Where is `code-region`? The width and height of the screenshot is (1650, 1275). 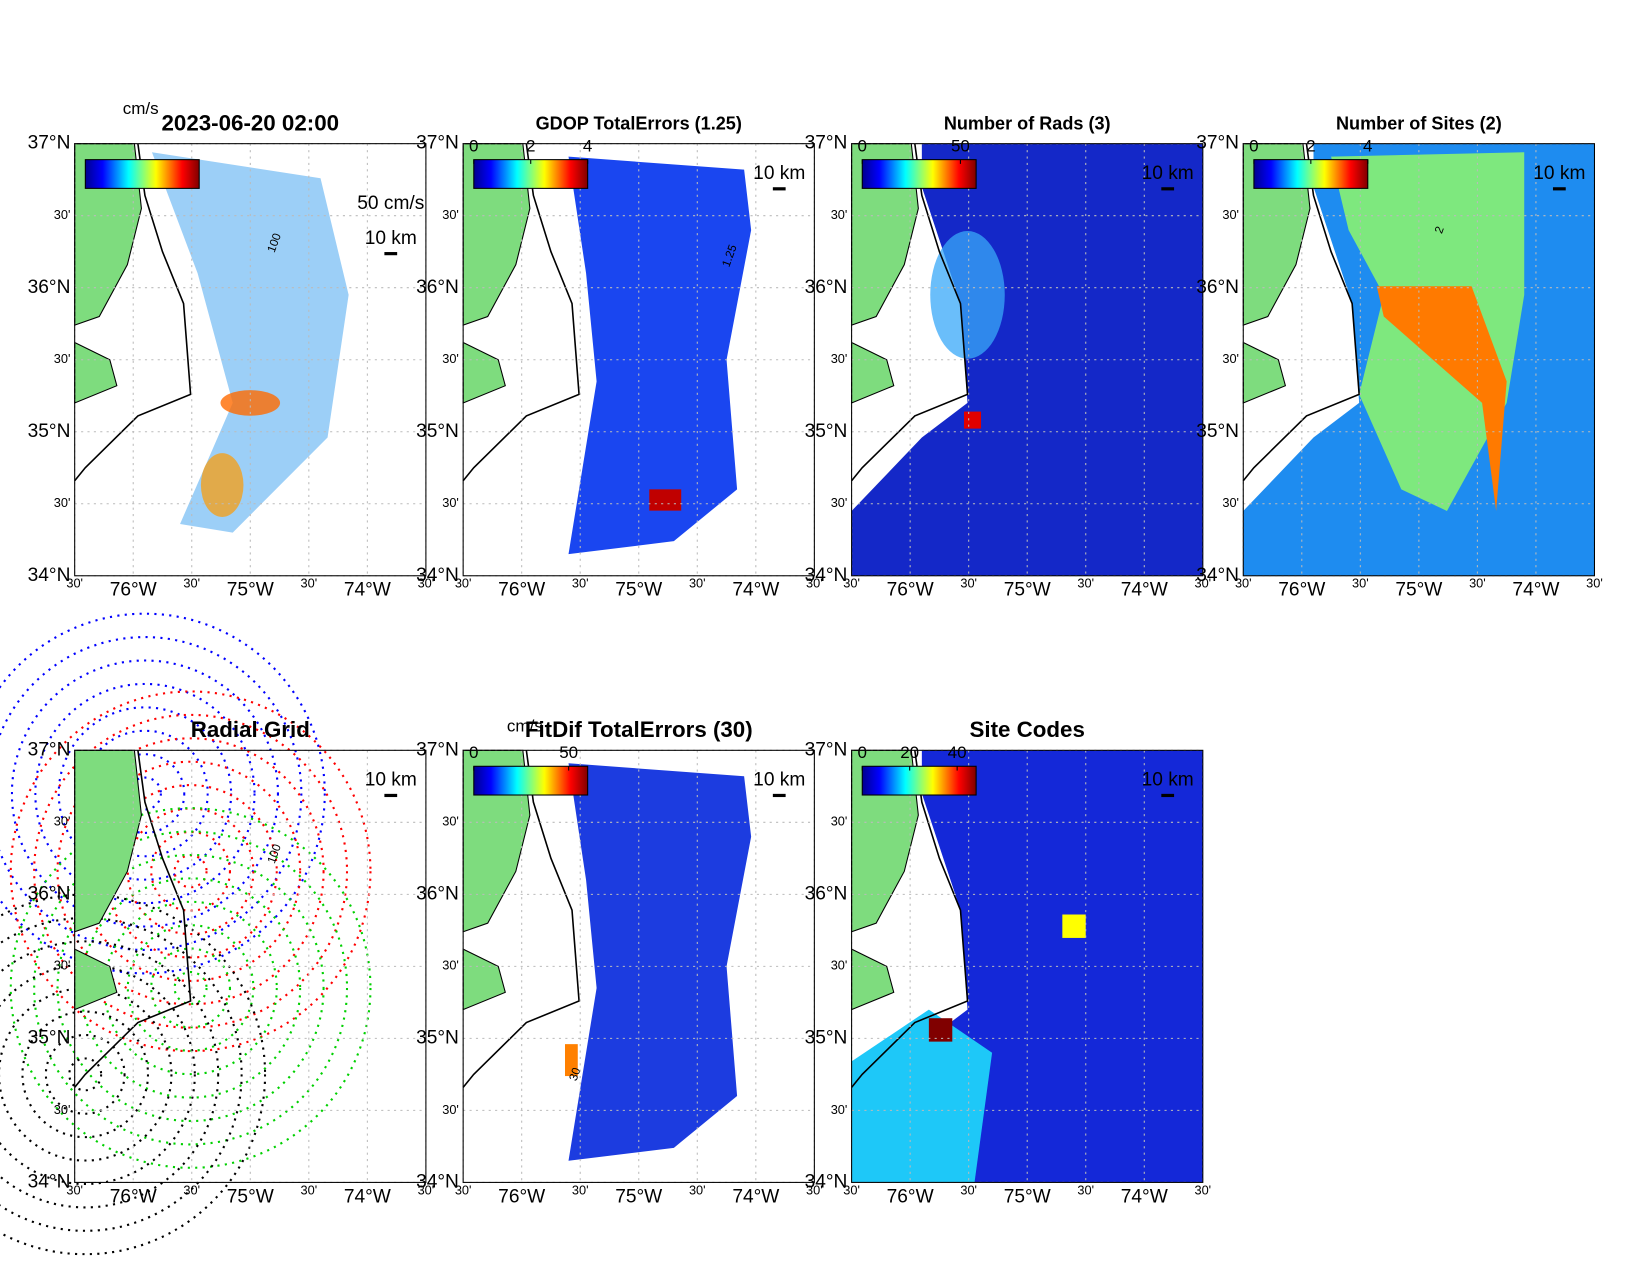 code-region is located at coordinates (922, 1096).